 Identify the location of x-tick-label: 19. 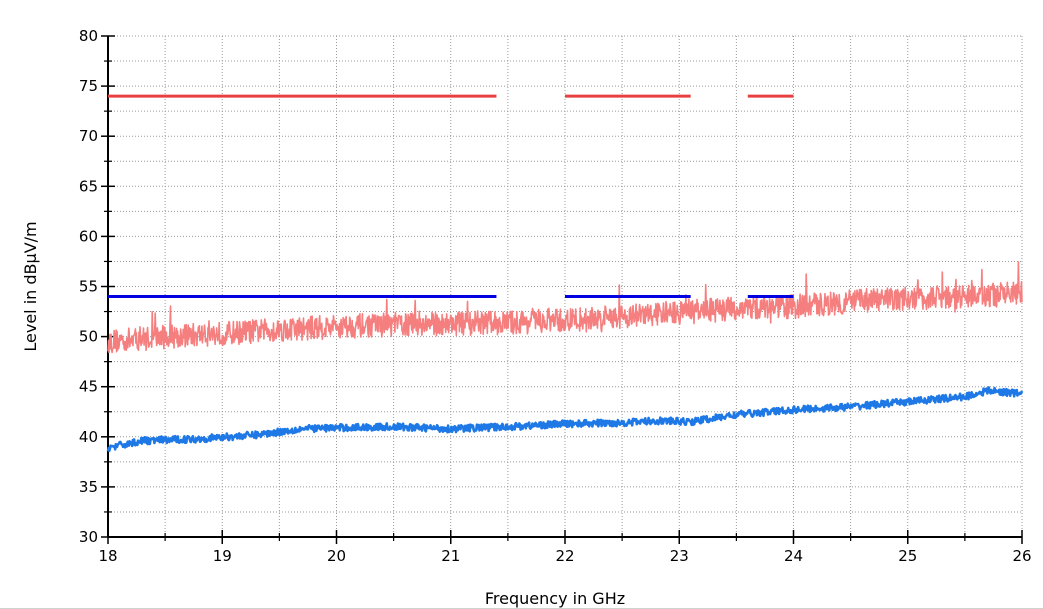
(222, 556).